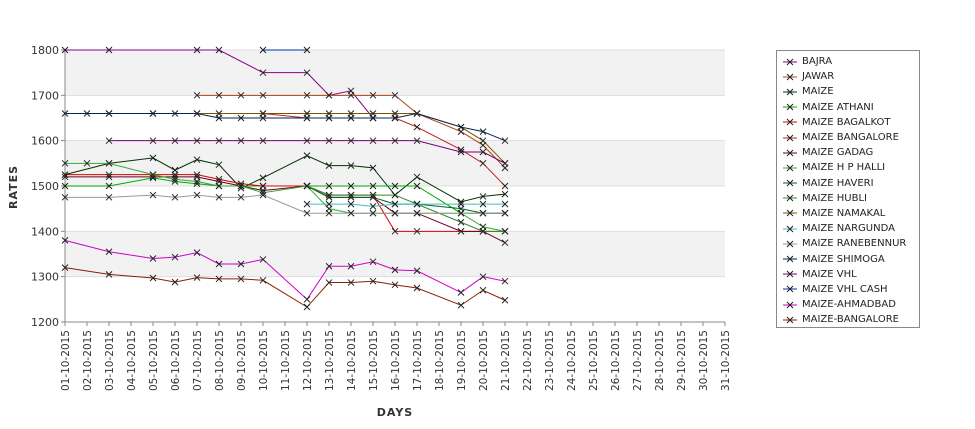  Describe the element at coordinates (817, 62) in the screenshot. I see `legend-label: BAJRA` at that location.